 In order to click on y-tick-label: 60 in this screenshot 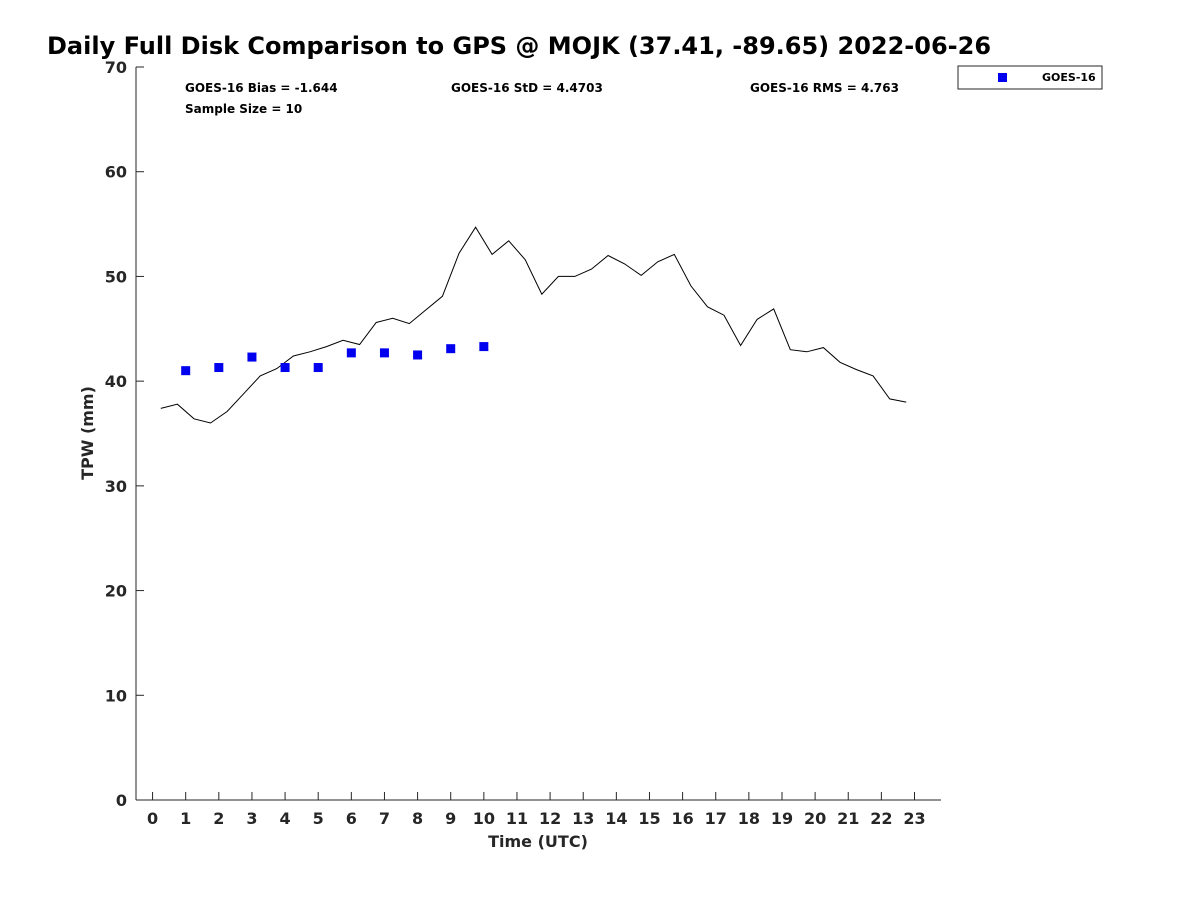, I will do `click(116, 172)`.